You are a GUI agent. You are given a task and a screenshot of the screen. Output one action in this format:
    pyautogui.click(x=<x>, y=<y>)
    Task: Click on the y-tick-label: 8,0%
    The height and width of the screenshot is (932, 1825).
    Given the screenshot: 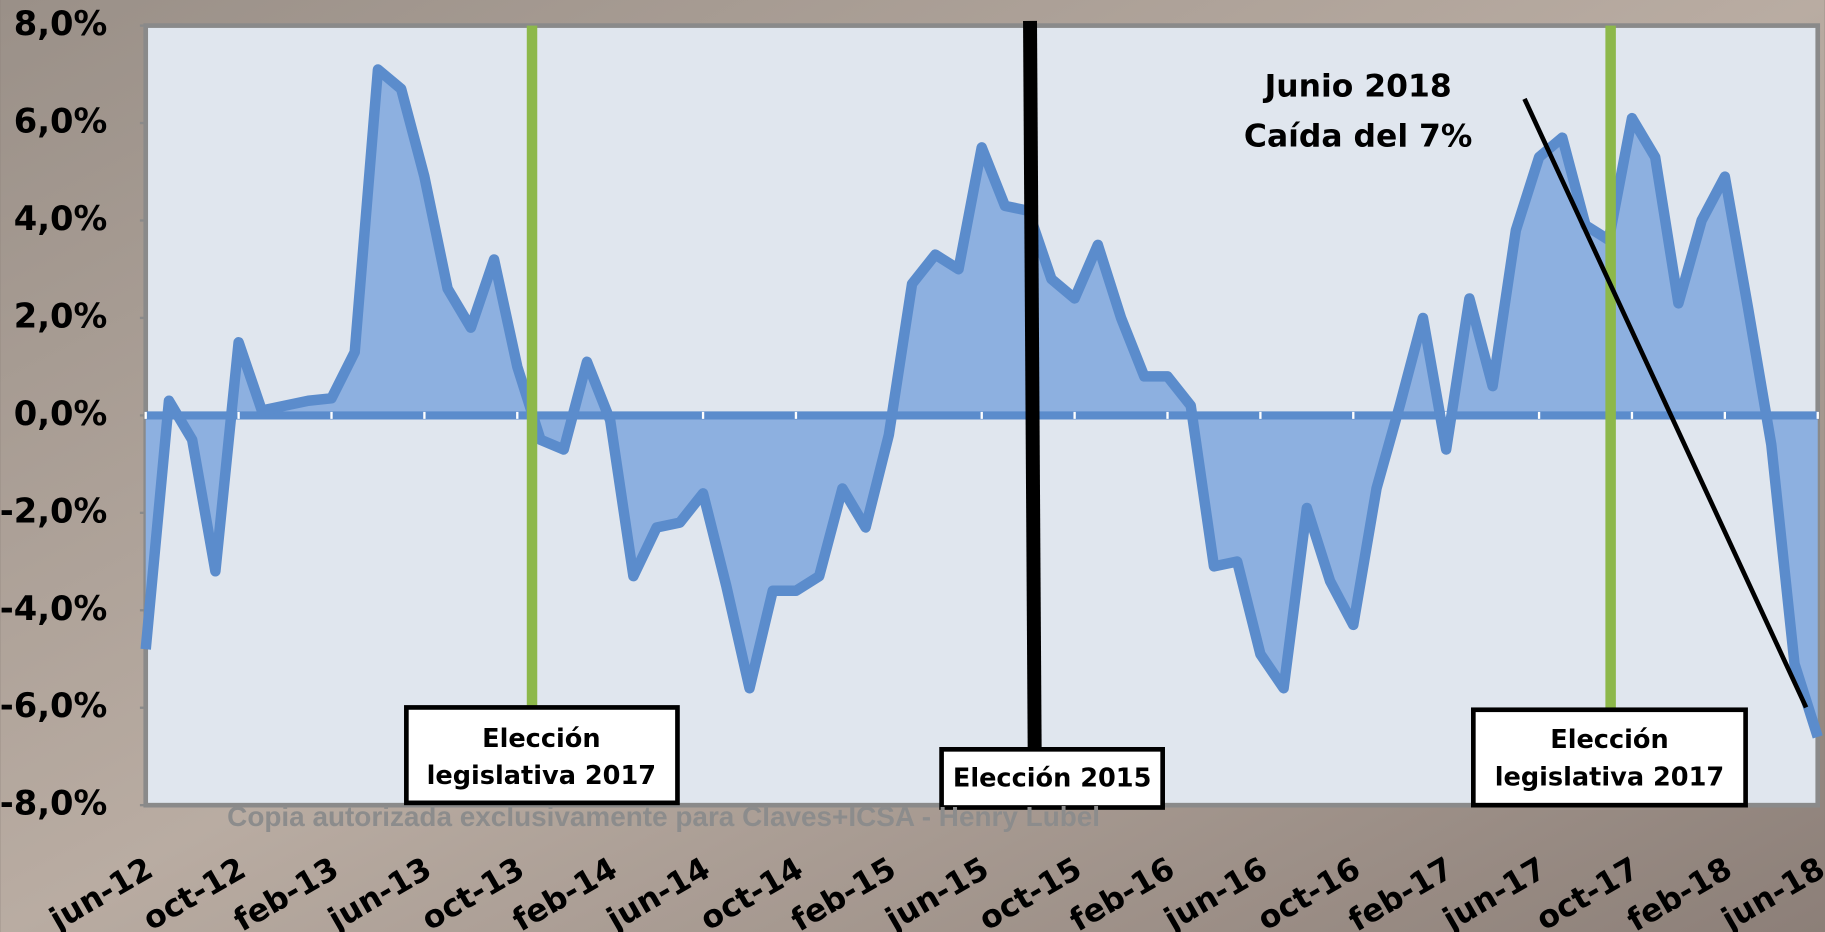 What is the action you would take?
    pyautogui.click(x=61, y=23)
    